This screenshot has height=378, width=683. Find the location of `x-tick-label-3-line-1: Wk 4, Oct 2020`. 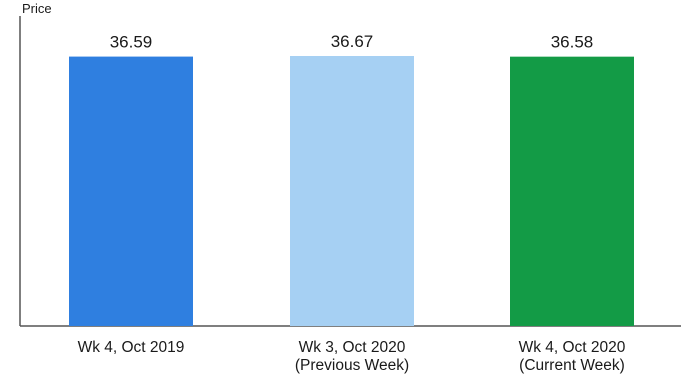

x-tick-label-3-line-1: Wk 4, Oct 2020 is located at coordinates (572, 347).